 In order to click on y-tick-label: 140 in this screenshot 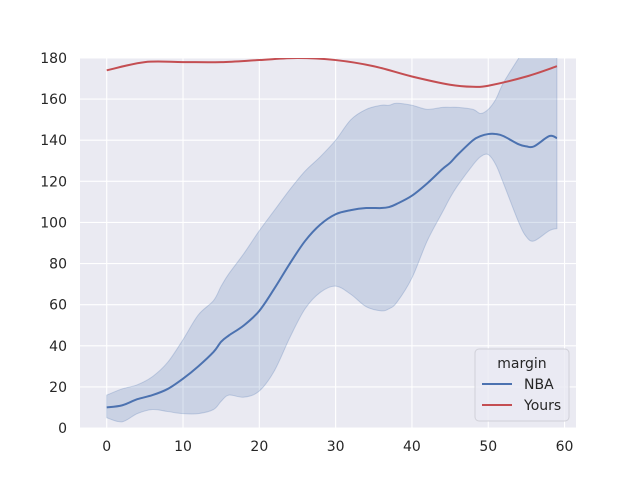, I will do `click(53, 141)`.